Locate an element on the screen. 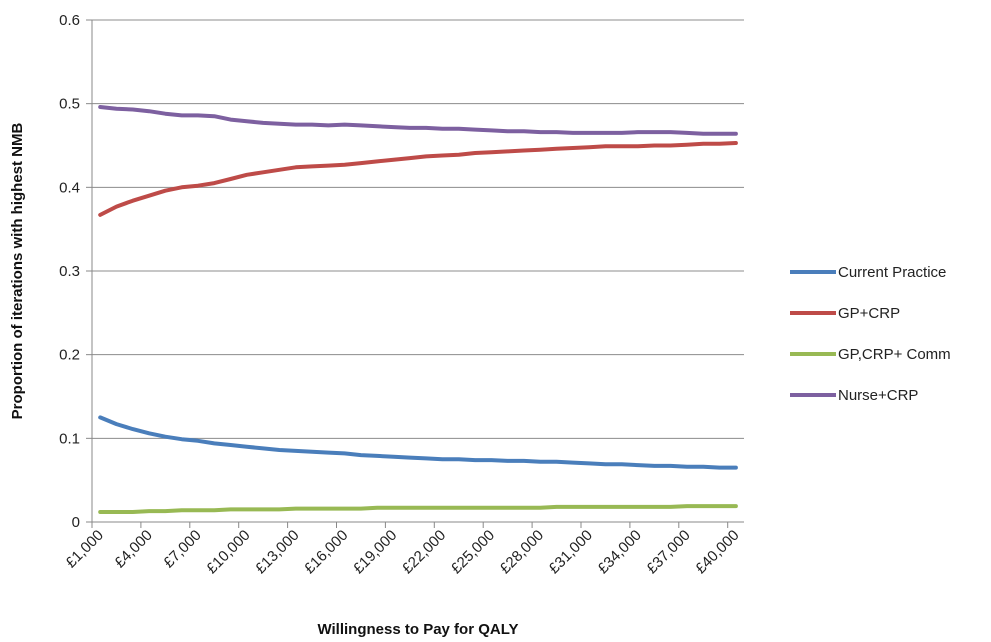  legend-label: GP+CRP is located at coordinates (869, 313).